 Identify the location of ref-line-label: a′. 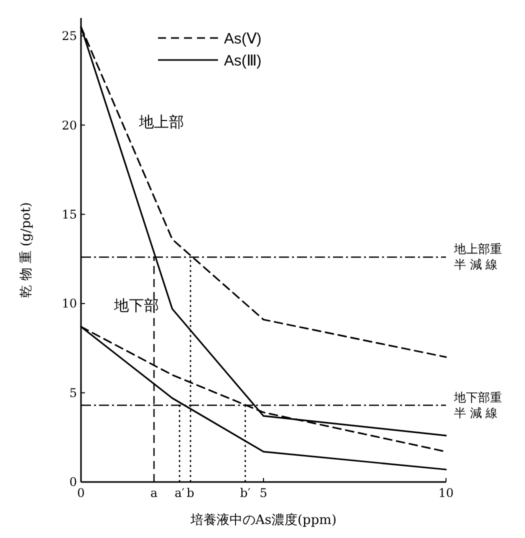
(179, 493).